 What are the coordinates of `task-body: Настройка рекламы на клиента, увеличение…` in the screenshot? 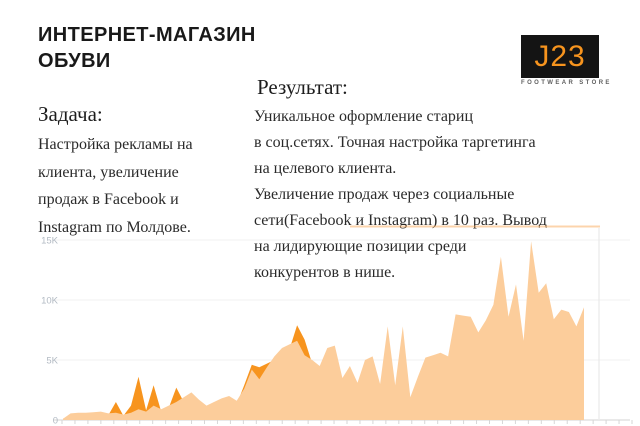 It's located at (115, 186).